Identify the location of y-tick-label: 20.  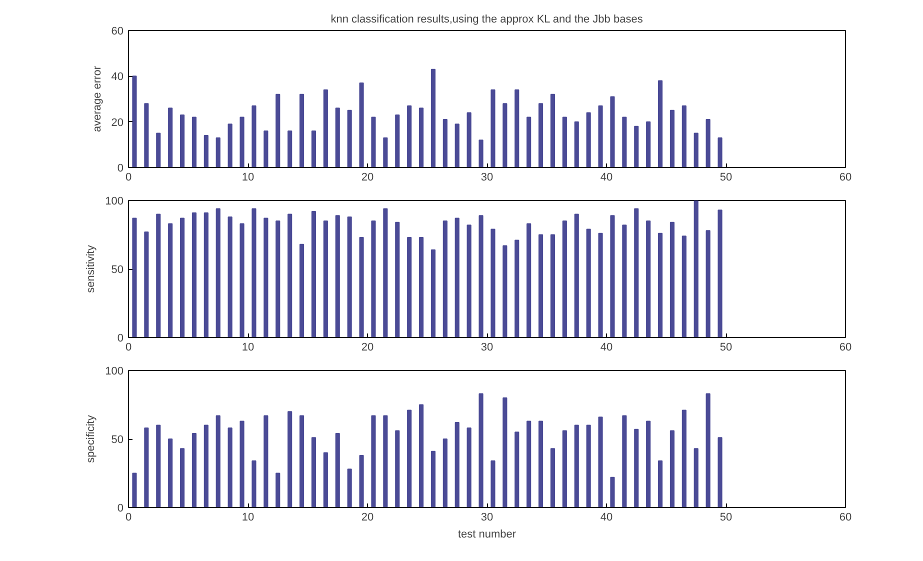
(117, 122).